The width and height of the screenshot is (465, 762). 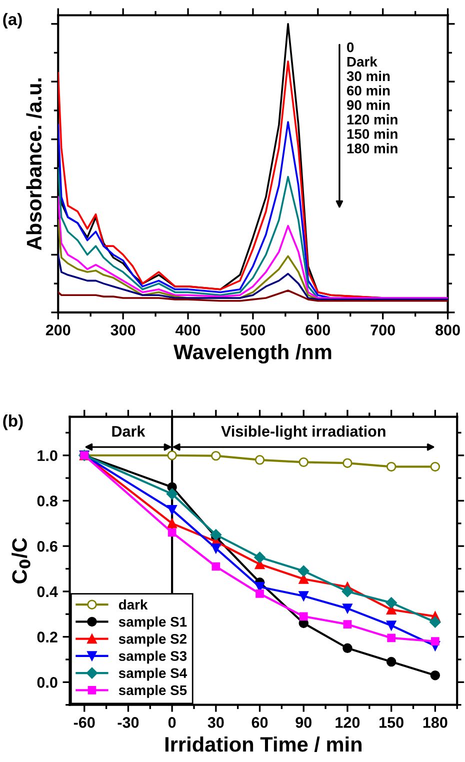 What do you see at coordinates (372, 119) in the screenshot?
I see `annotation: 120 min` at bounding box center [372, 119].